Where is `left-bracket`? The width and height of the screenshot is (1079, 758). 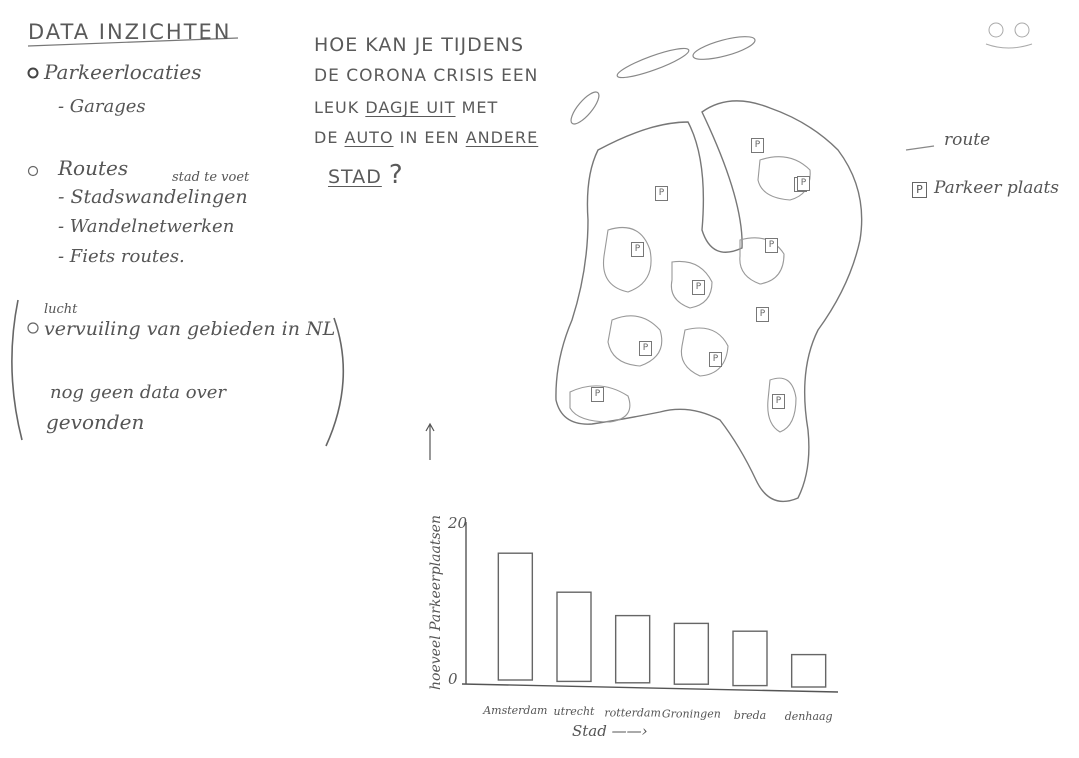
left-bracket is located at coordinates (17, 370).